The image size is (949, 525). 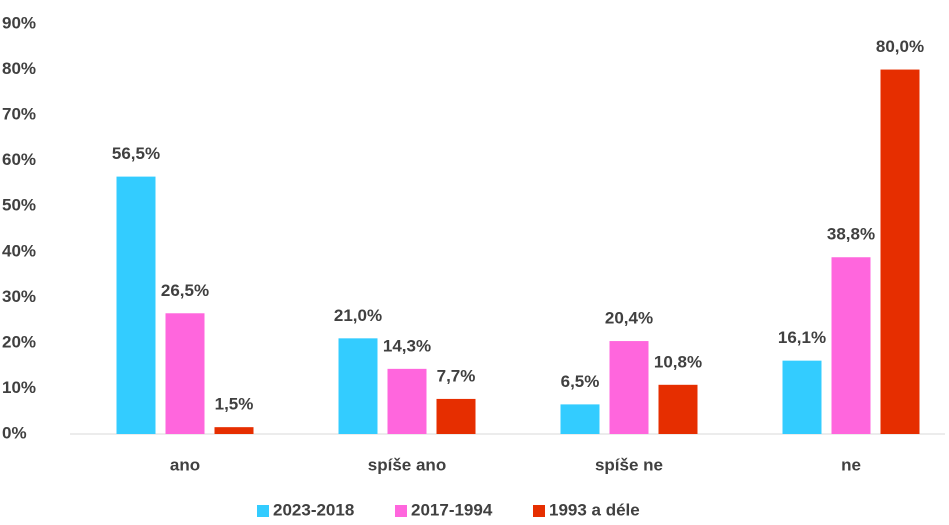 What do you see at coordinates (185, 290) in the screenshot?
I see `value-label: 26,5%` at bounding box center [185, 290].